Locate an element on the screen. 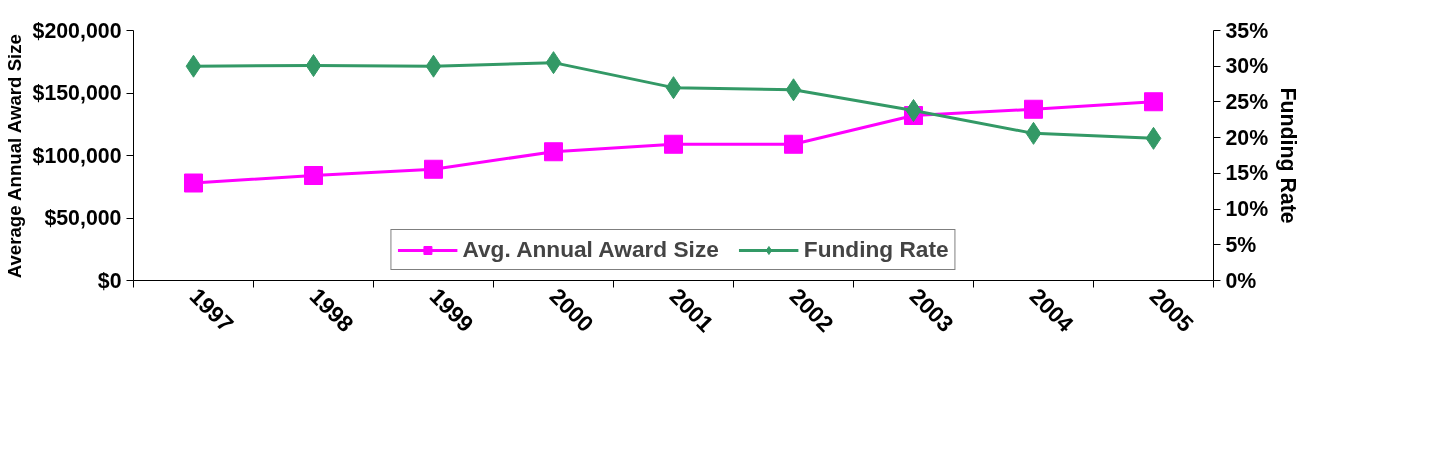 Image resolution: width=1448 pixels, height=460 pixels. y2-tick-label: 30% is located at coordinates (1247, 66).